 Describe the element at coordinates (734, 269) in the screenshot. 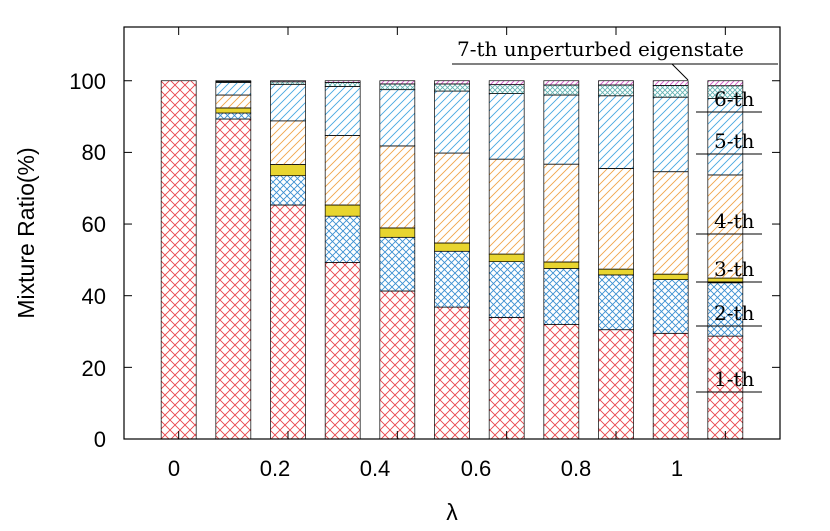

I see `series-label-3: 3-th` at that location.